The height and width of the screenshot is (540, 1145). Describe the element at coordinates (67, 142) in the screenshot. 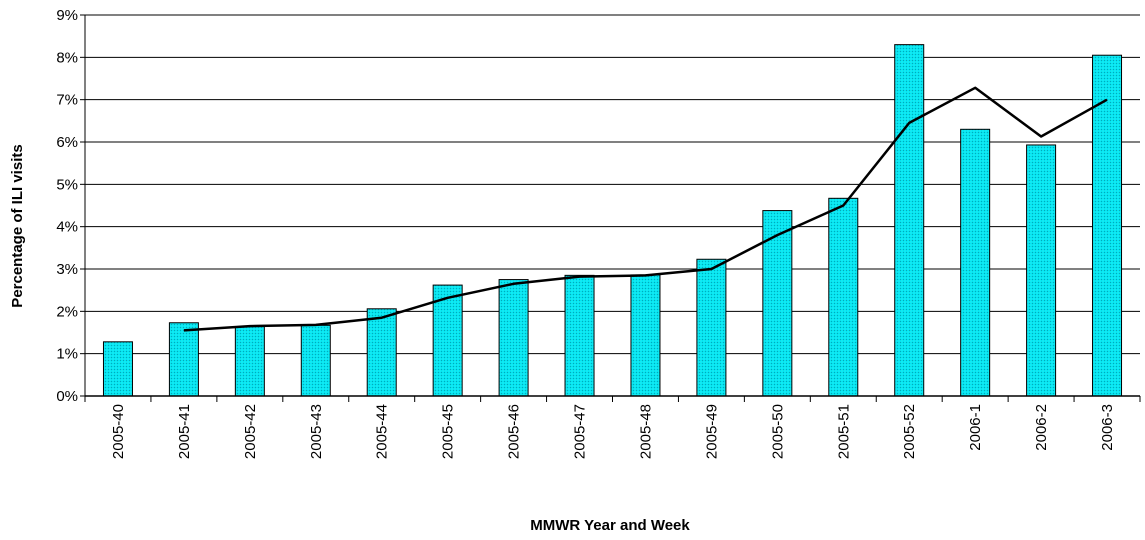

I see `y-tick-label: 6%` at that location.